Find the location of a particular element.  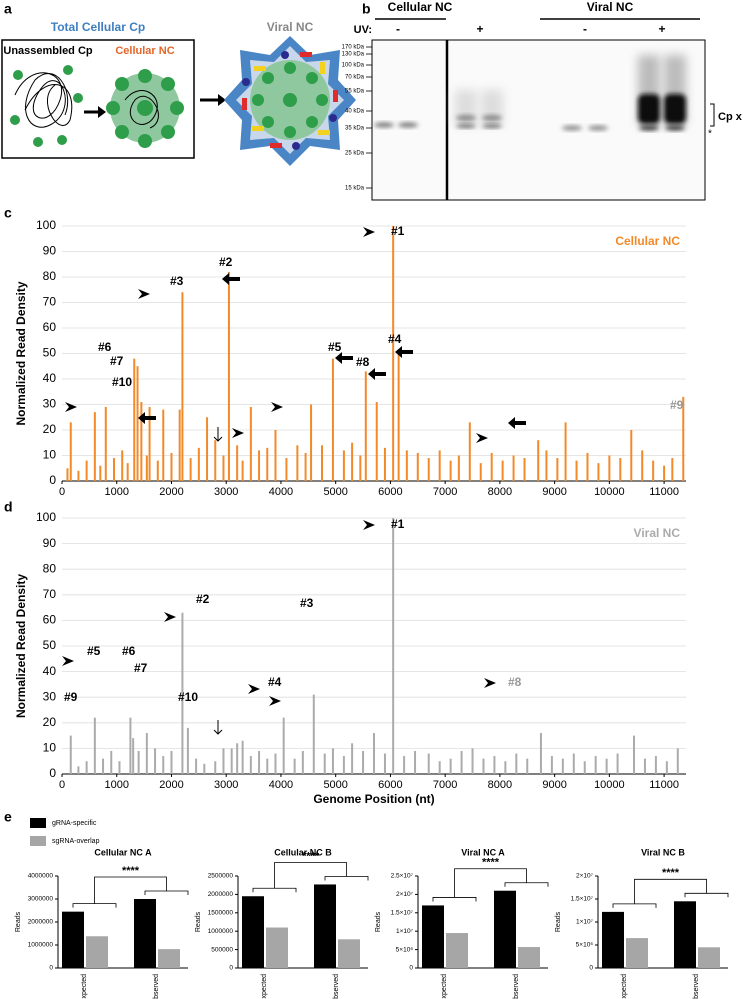

x-tick-label: Observed is located at coordinates (156, 986).